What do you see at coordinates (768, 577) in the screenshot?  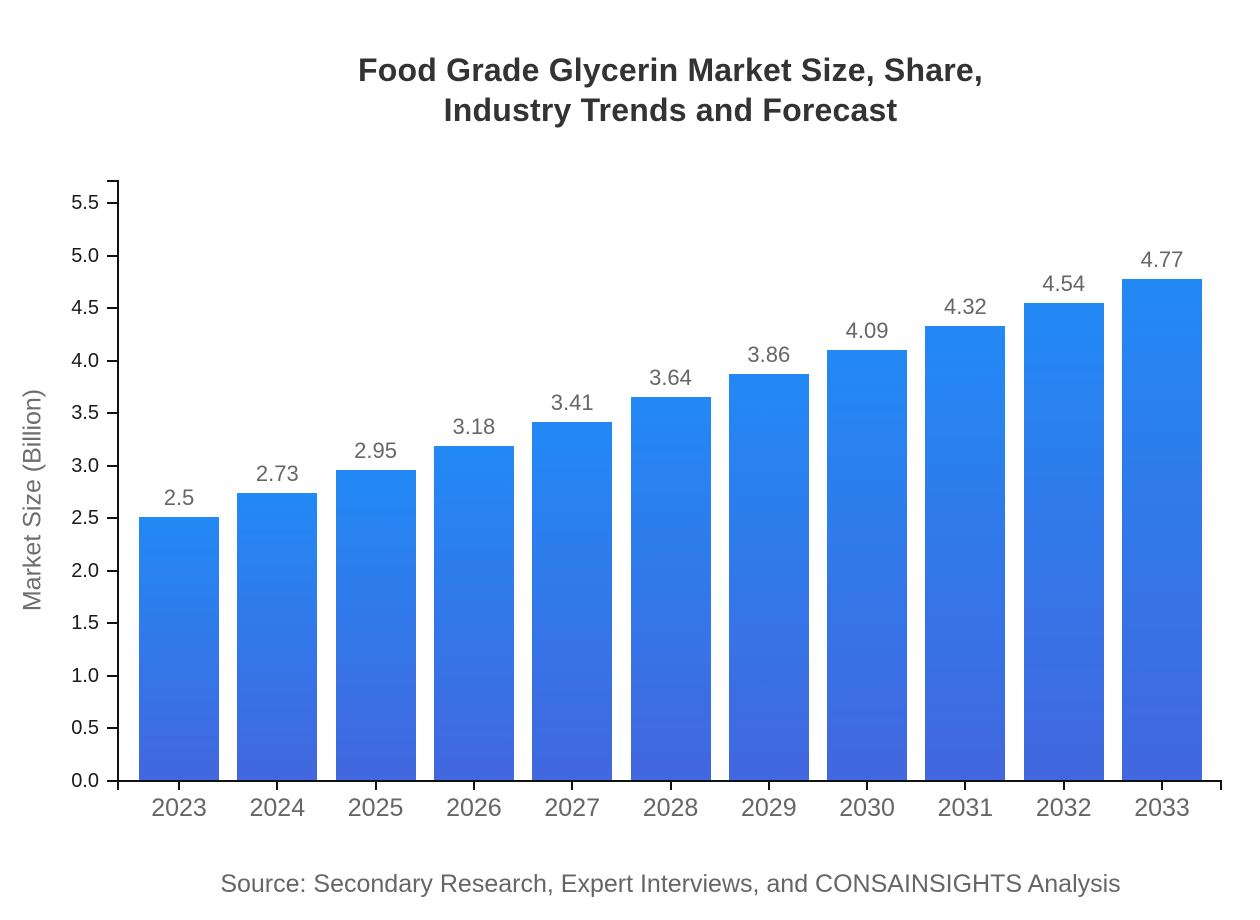 I see `bar-2029` at bounding box center [768, 577].